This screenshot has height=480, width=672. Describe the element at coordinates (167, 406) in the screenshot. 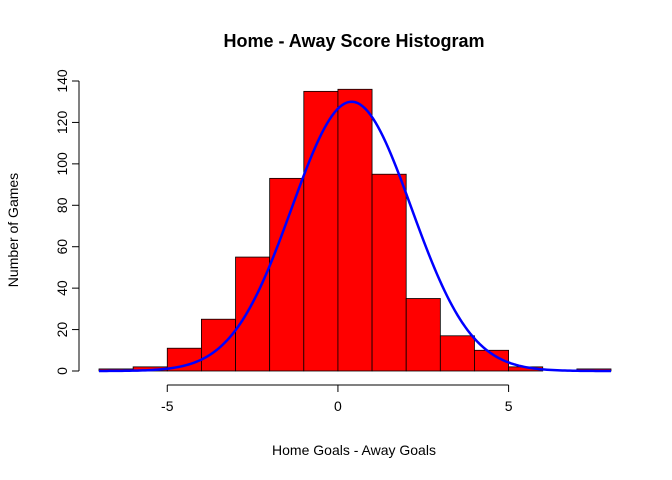

I see `x-tick-label: -5` at that location.